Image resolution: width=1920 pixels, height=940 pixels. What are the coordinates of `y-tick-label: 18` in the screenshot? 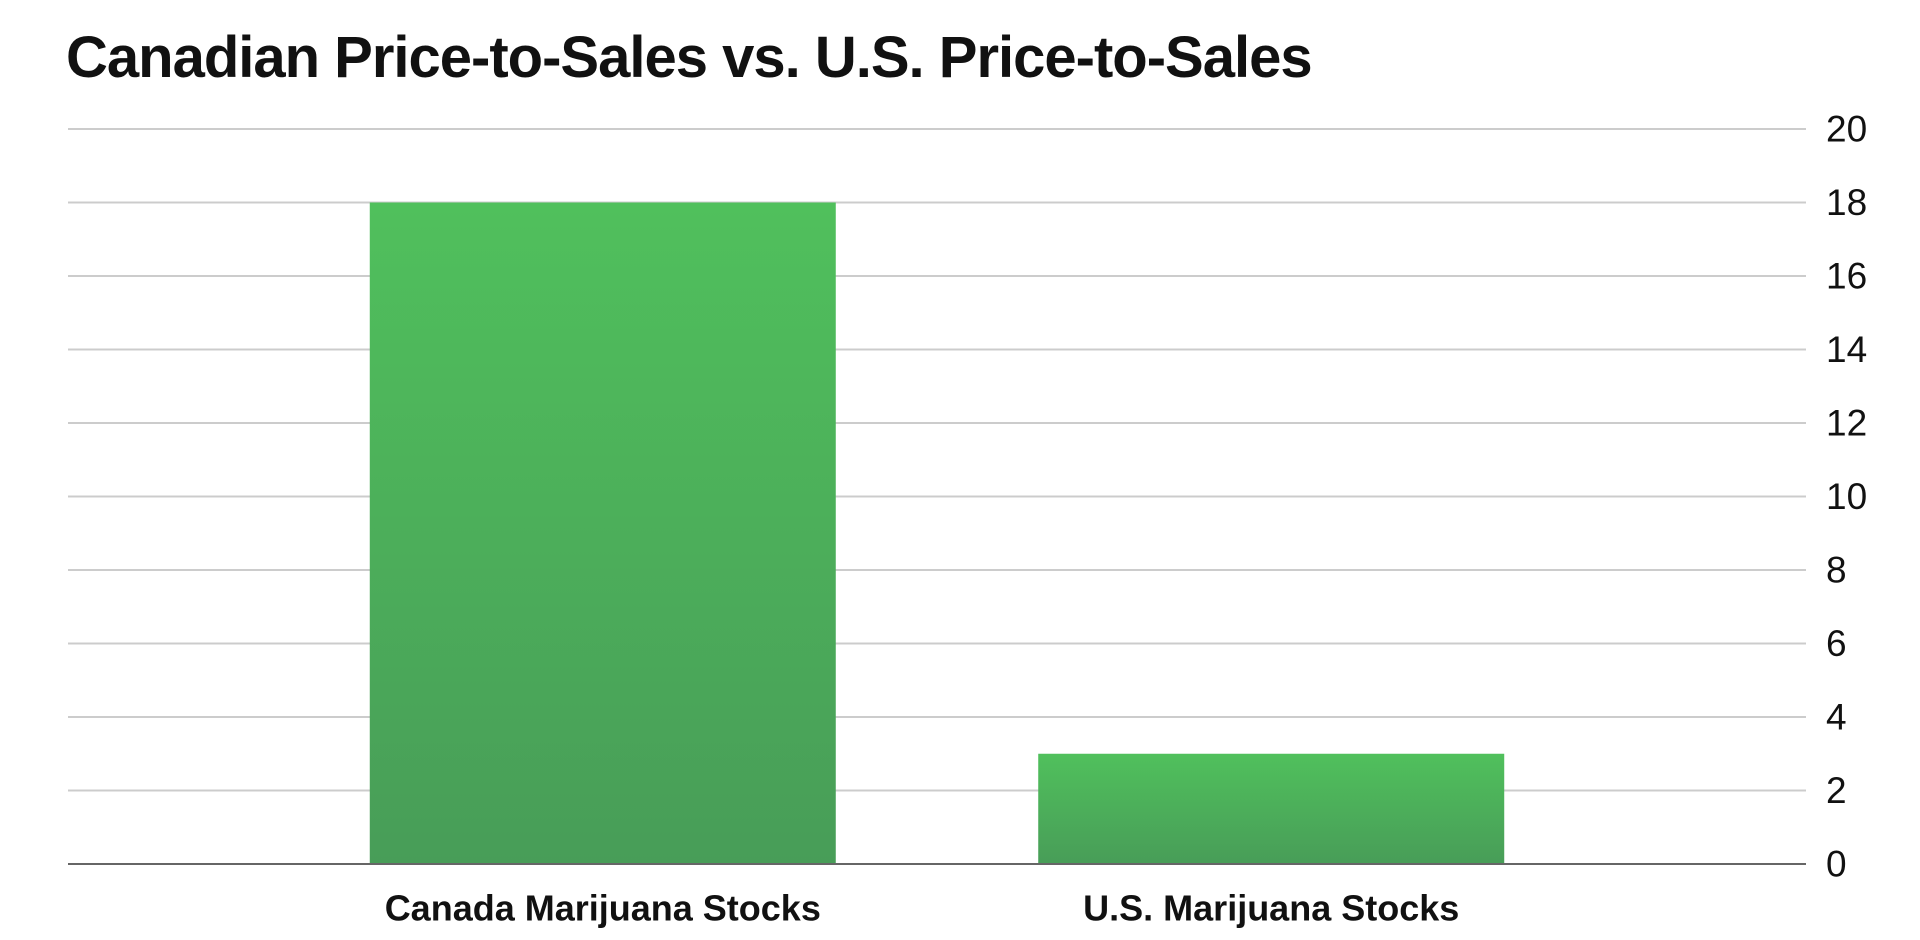 It's located at (1846, 202).